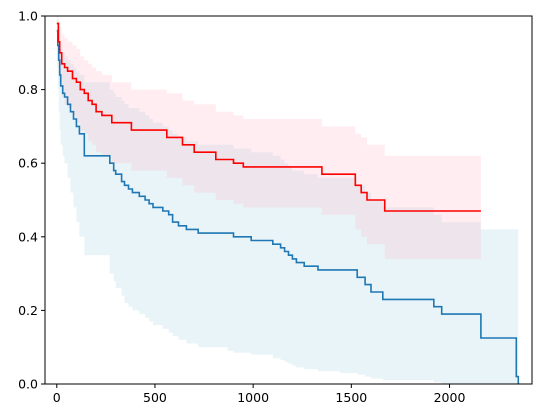 The height and width of the screenshot is (418, 547). Describe the element at coordinates (450, 397) in the screenshot. I see `x-tick-label: 2000` at that location.